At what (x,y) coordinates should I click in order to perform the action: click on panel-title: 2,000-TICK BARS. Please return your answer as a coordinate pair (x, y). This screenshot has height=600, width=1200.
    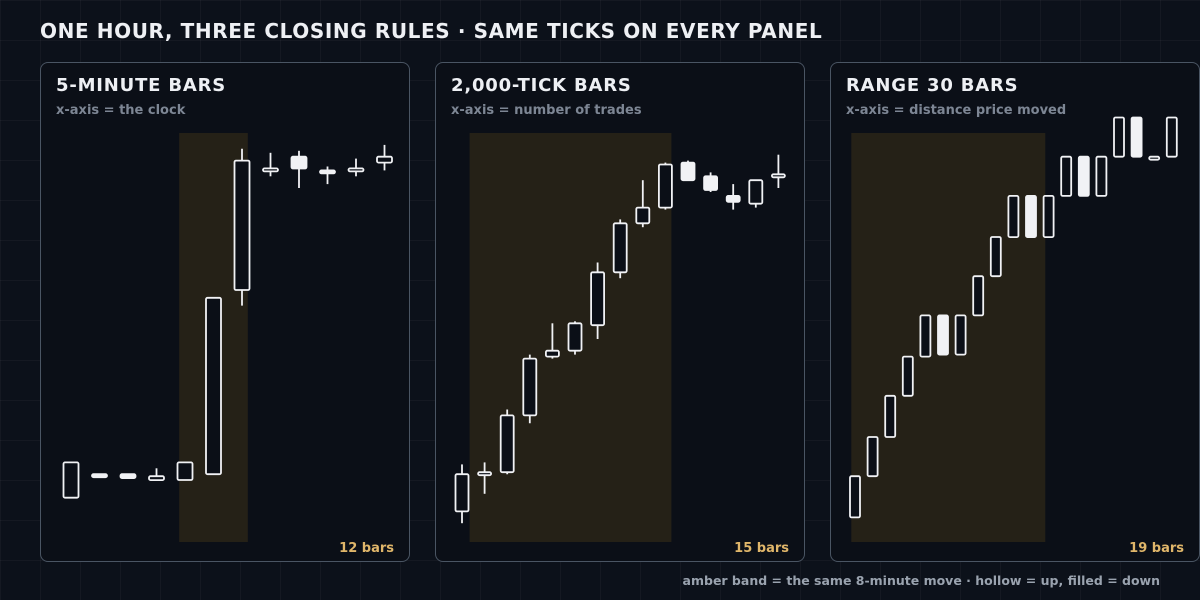
    Looking at the image, I should click on (541, 85).